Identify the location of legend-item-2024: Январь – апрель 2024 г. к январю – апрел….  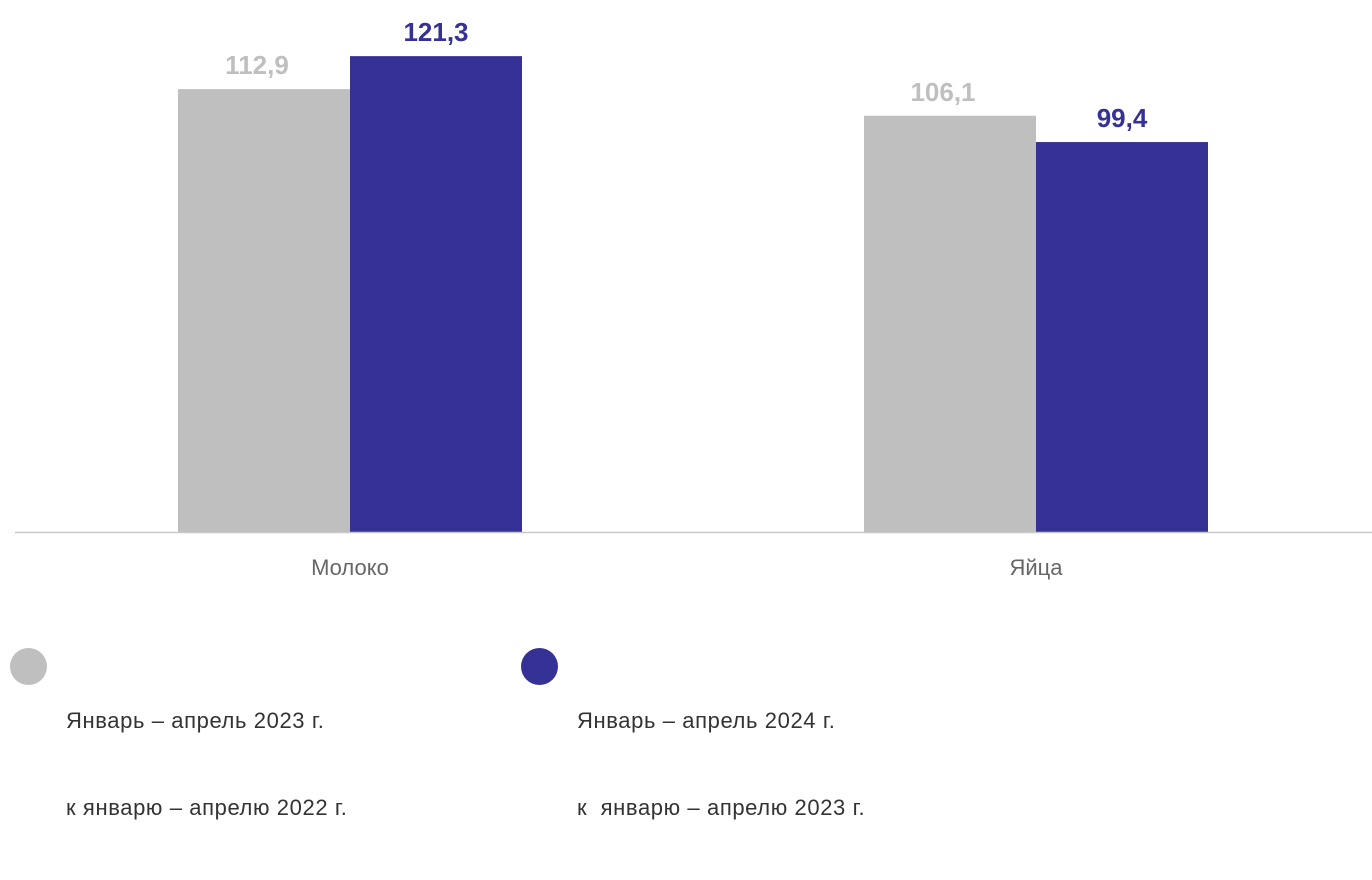
(693, 764).